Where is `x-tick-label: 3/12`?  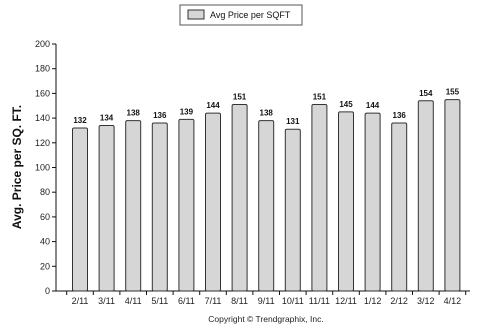
x-tick-label: 3/12 is located at coordinates (426, 301).